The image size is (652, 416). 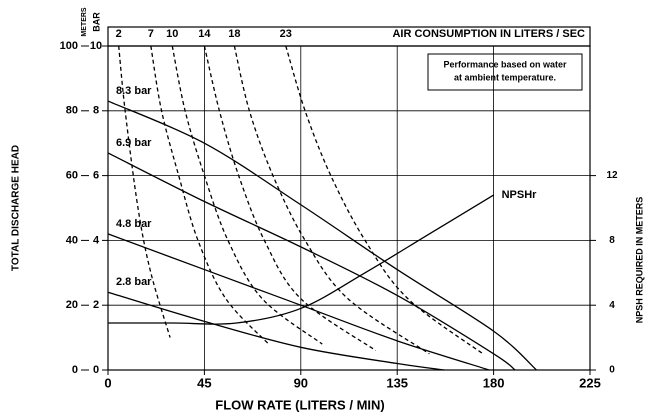 I want to click on chart-title: AIR CONSUMPTION IN LITERS / SEC, so click(x=488, y=34).